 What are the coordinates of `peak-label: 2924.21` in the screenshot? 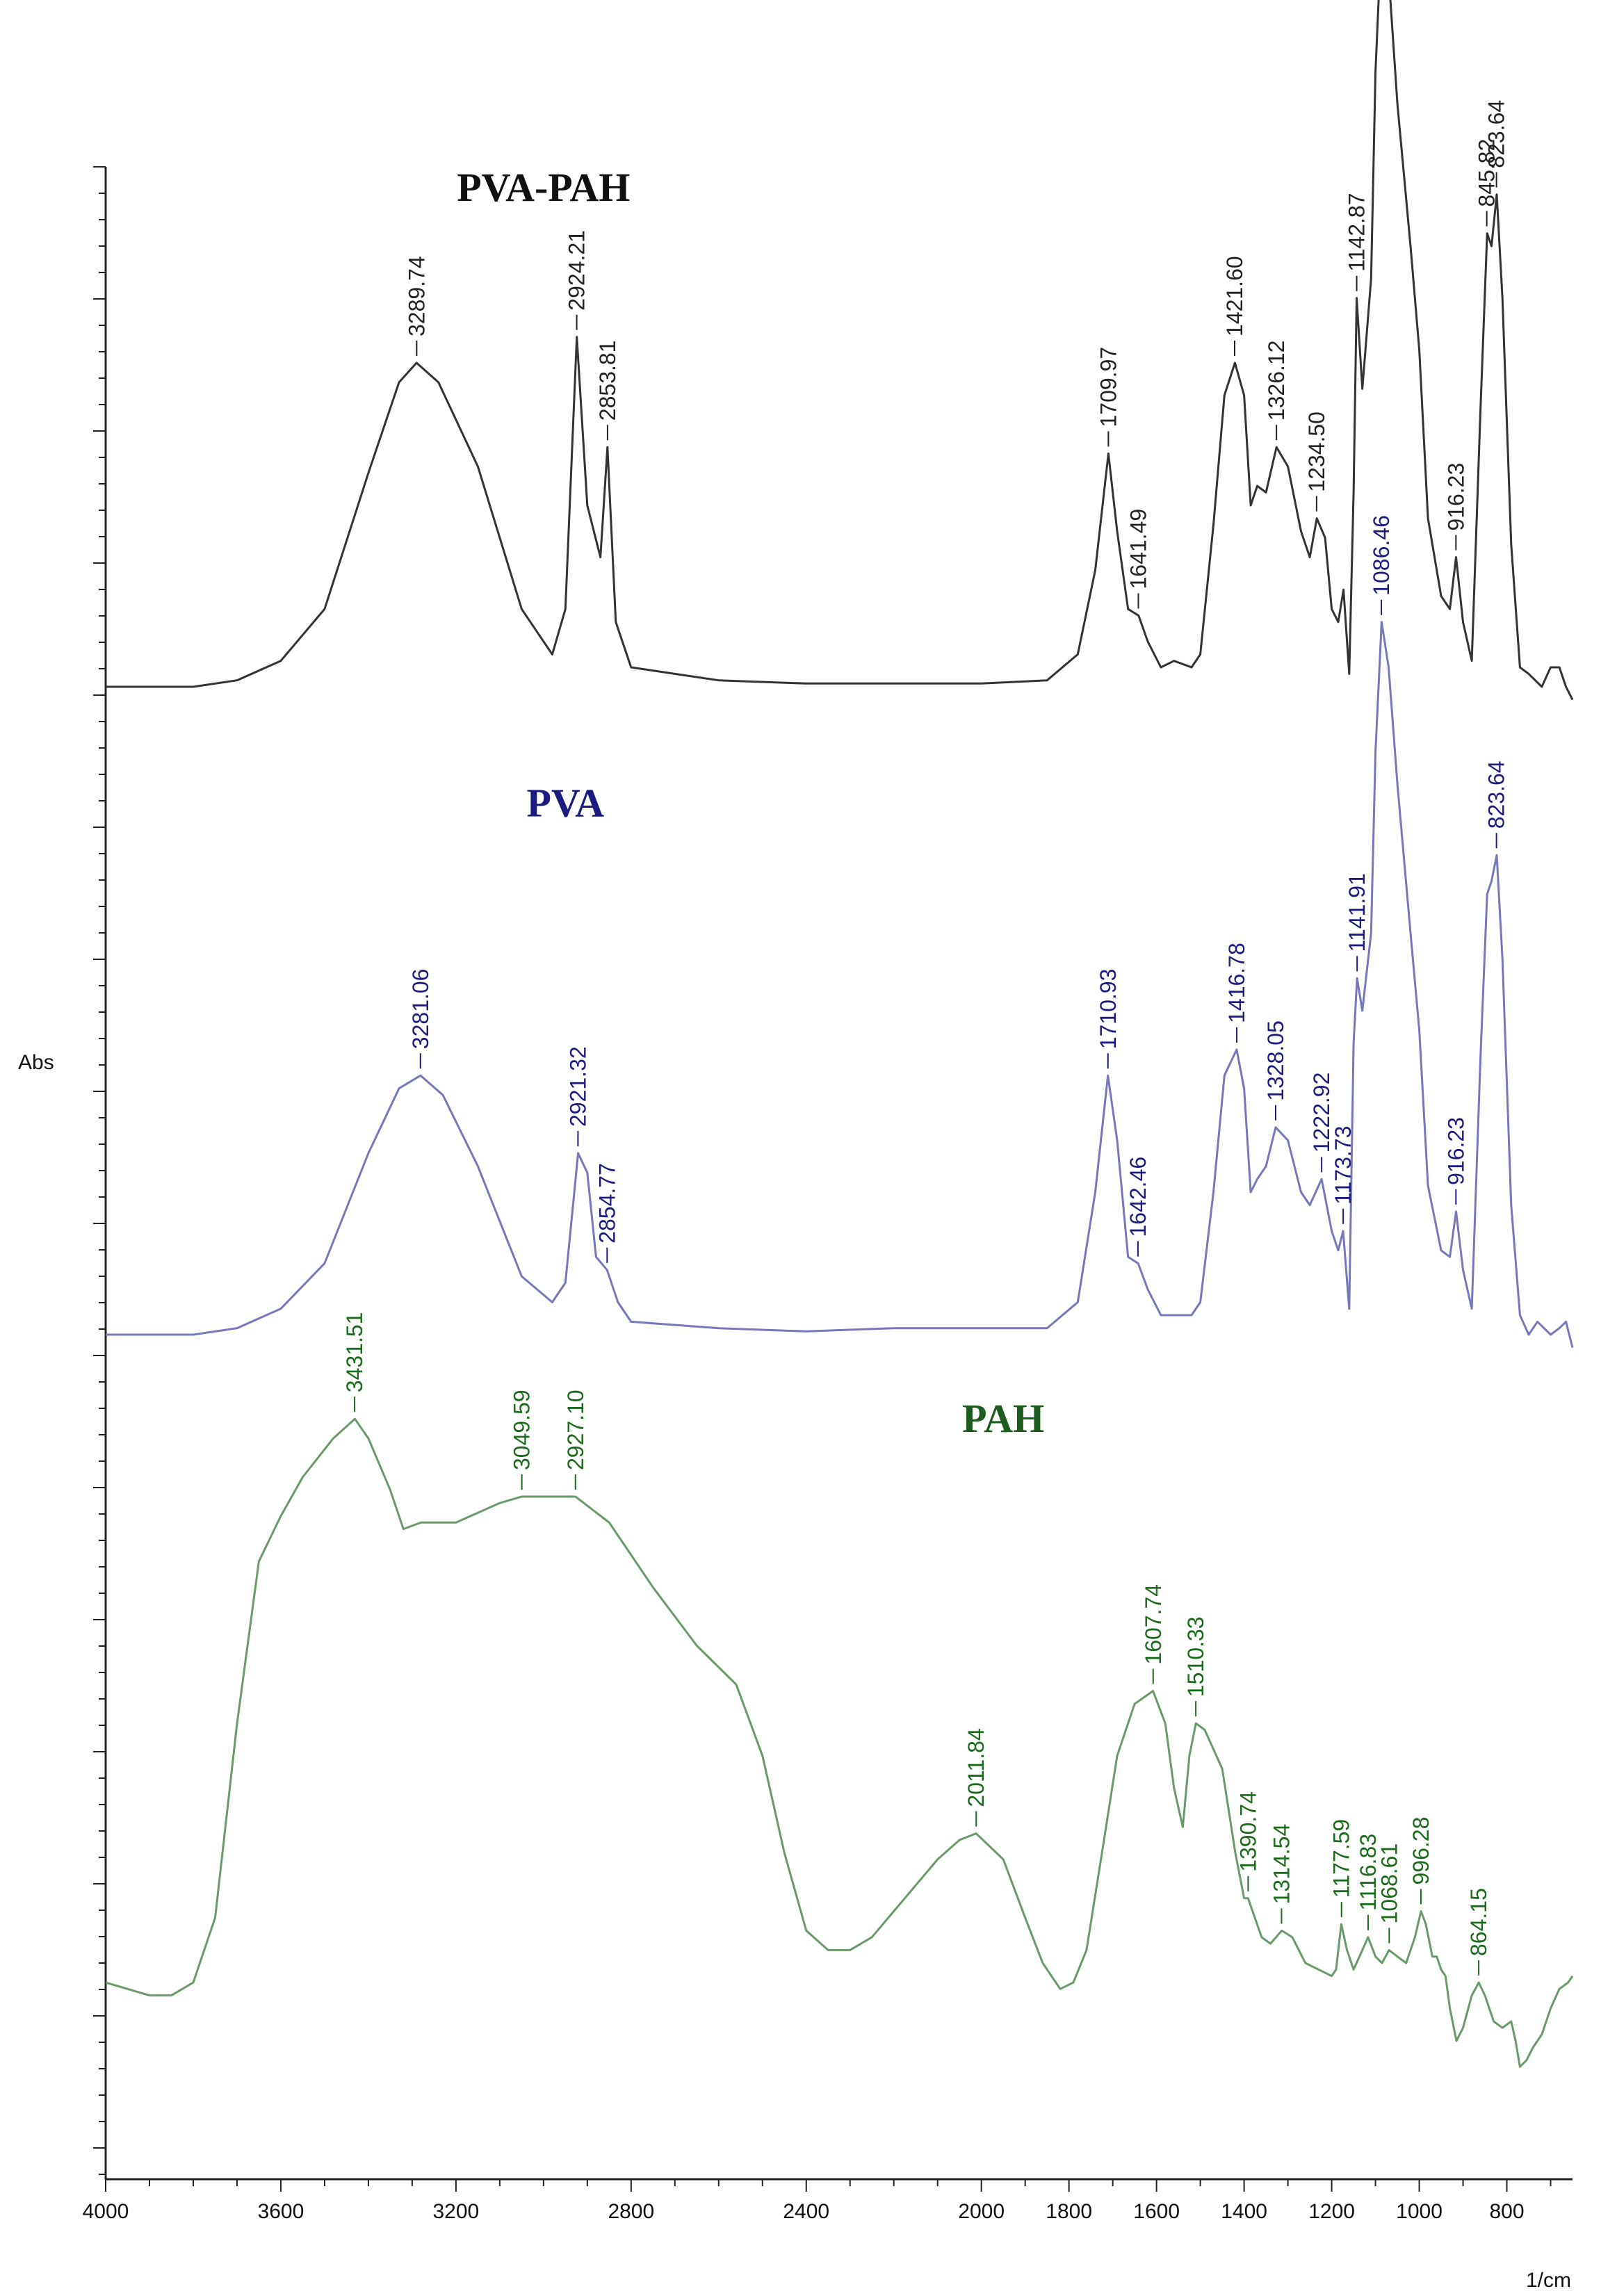 It's located at (577, 270).